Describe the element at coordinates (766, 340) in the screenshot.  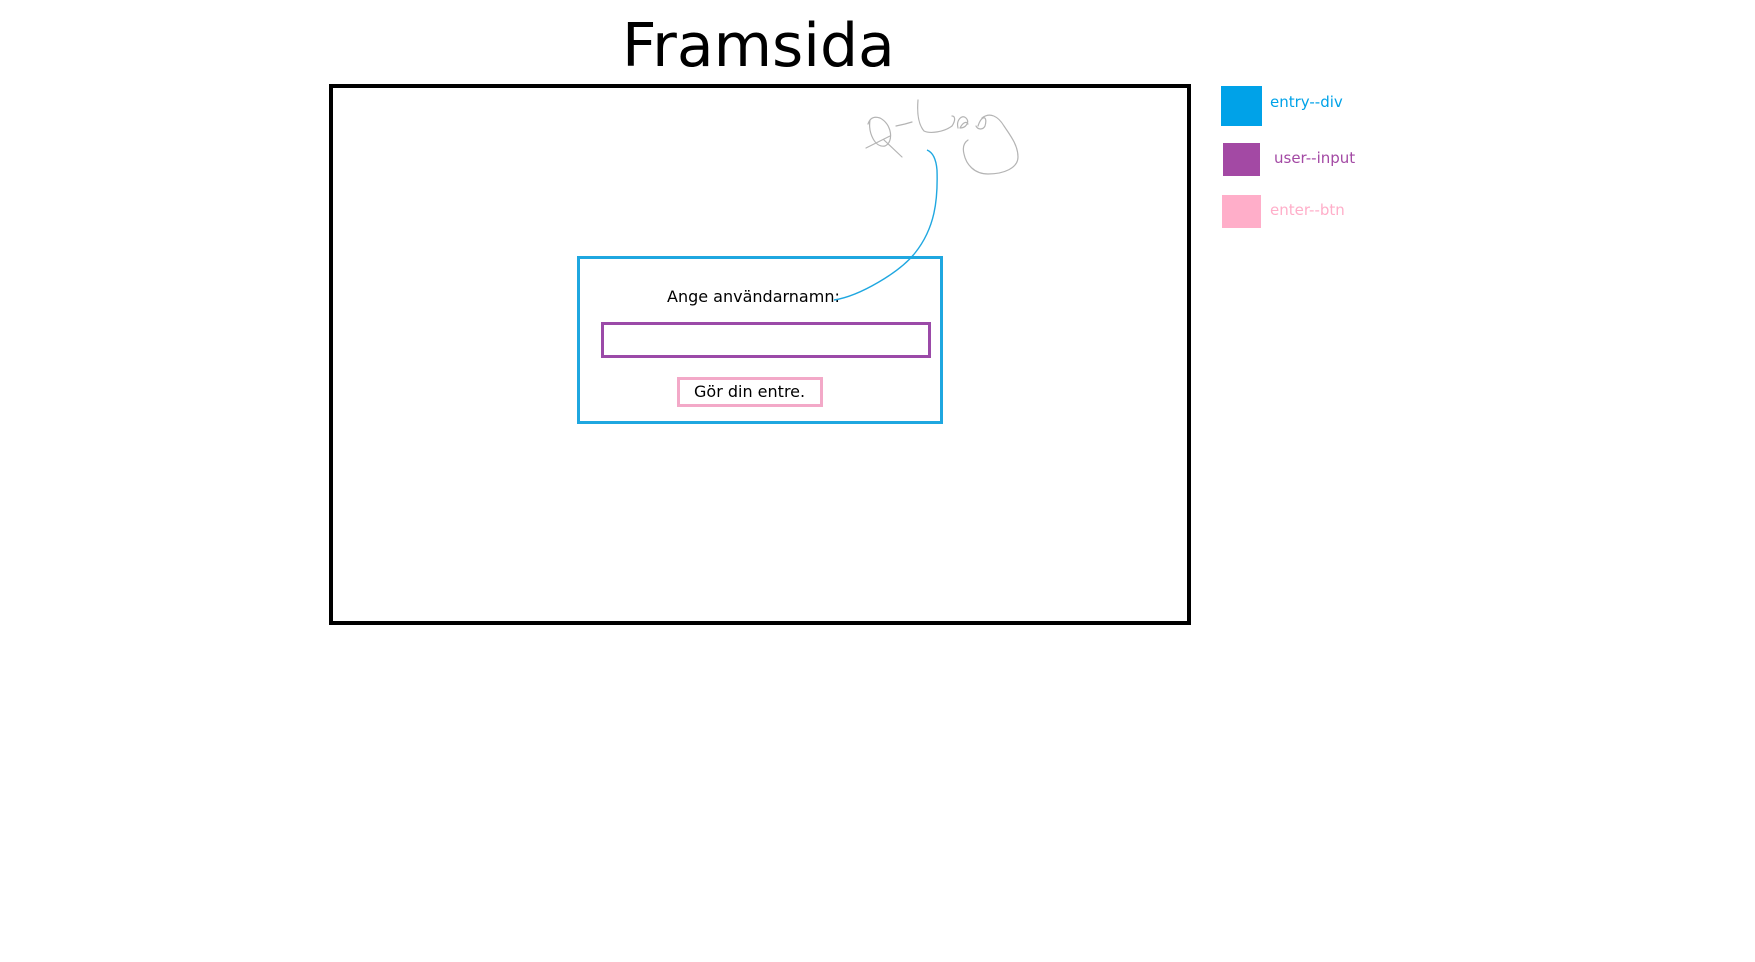
I see `username-input` at that location.